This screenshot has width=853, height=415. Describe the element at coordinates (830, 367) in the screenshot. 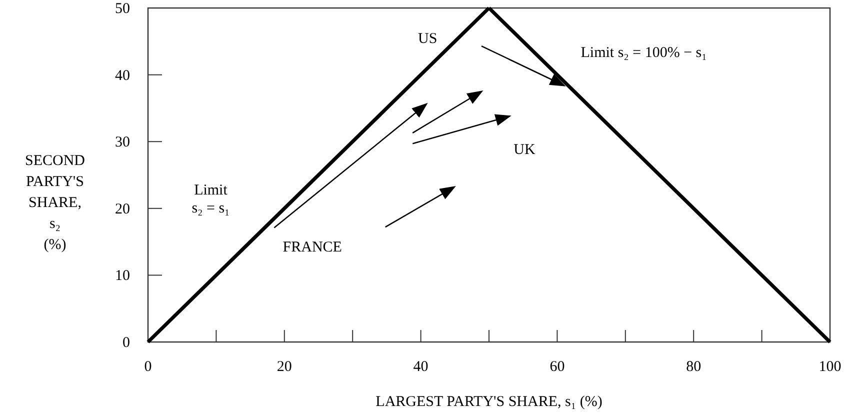

I see `x-tick-label: 100` at that location.